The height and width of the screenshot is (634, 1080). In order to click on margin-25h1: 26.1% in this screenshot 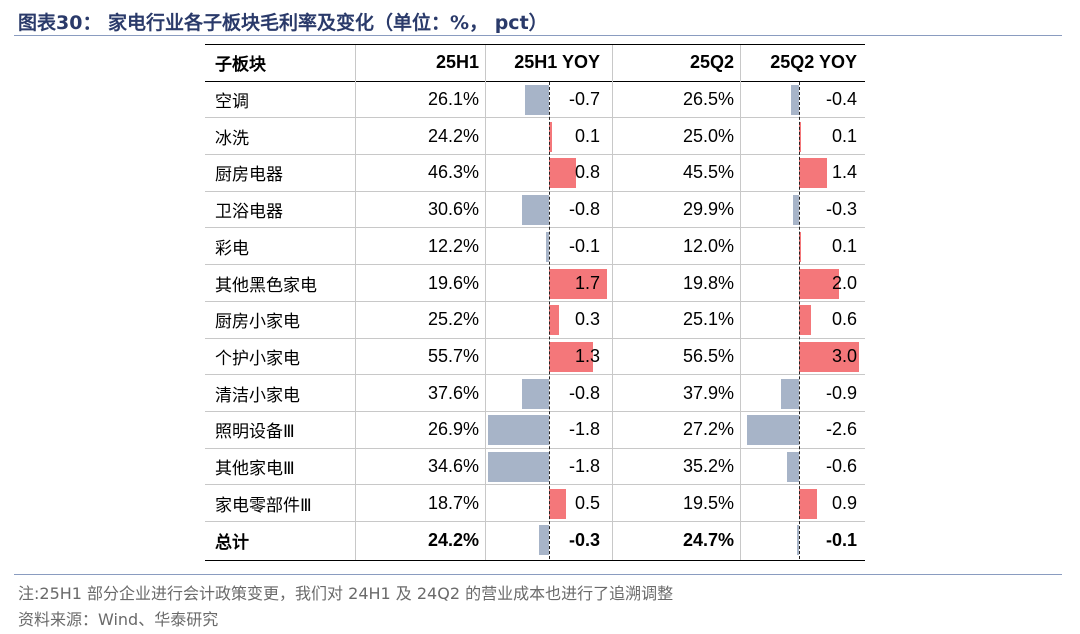, I will do `click(420, 100)`.